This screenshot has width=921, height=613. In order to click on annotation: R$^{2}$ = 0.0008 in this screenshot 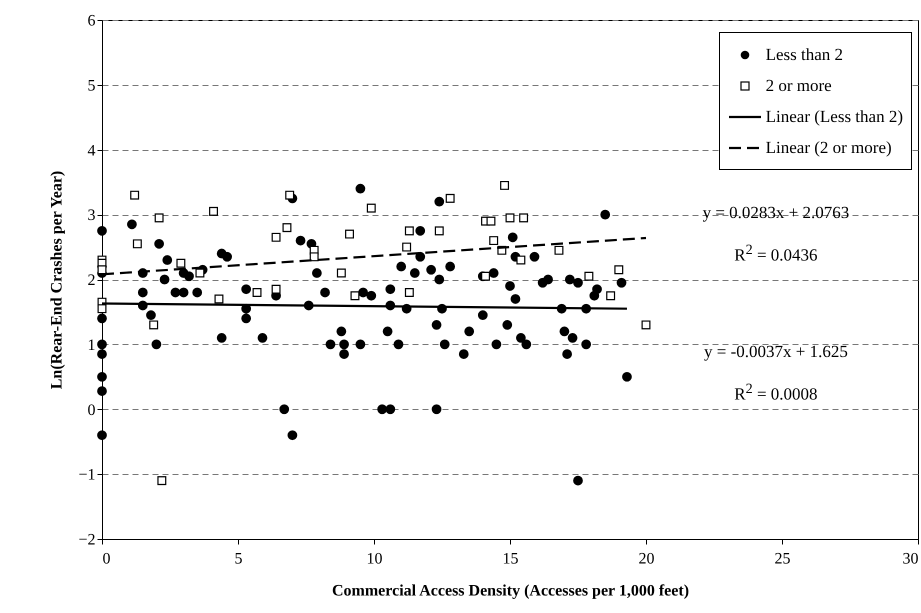, I will do `click(776, 393)`.